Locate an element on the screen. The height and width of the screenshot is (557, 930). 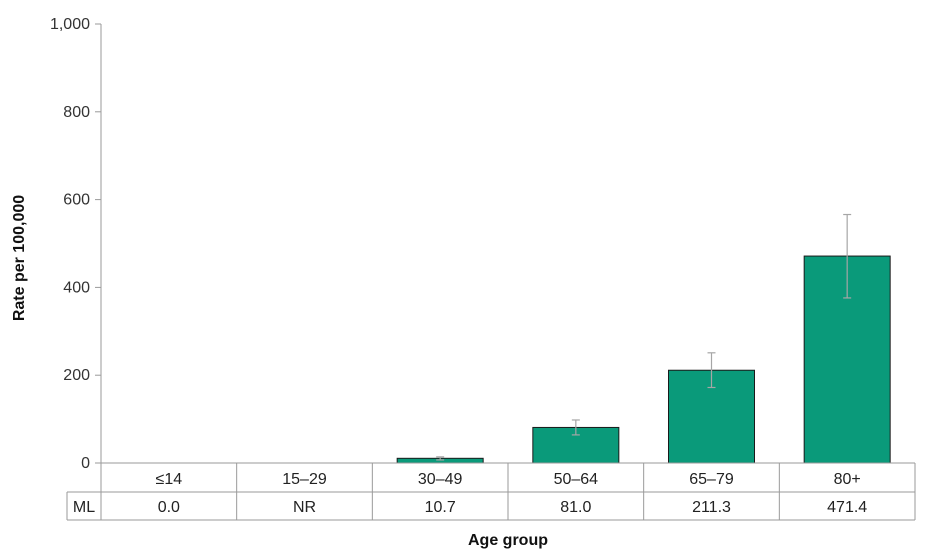
y-tick-label: 0 is located at coordinates (85, 463).